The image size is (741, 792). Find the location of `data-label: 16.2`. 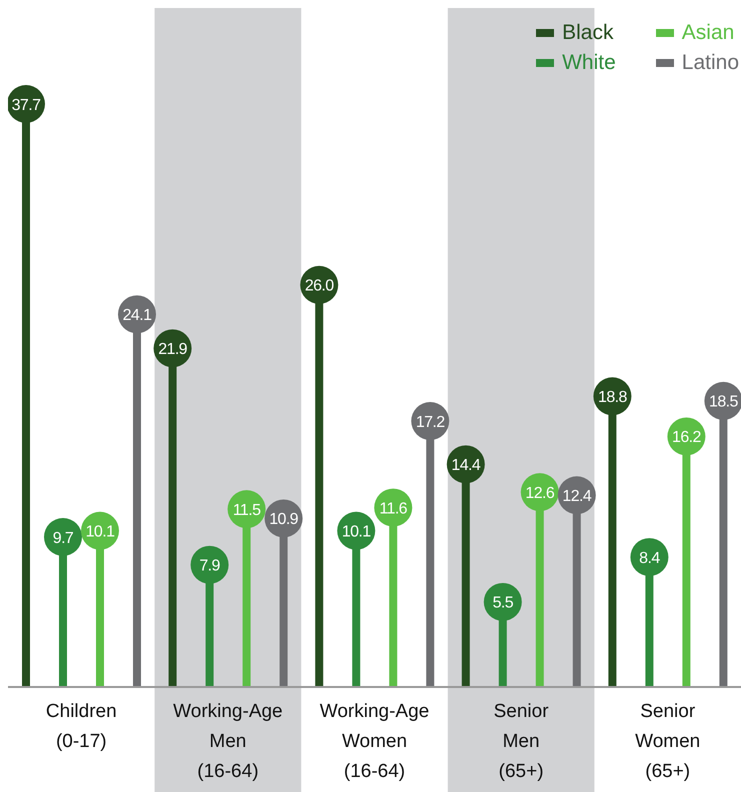

data-label: 16.2 is located at coordinates (687, 437).